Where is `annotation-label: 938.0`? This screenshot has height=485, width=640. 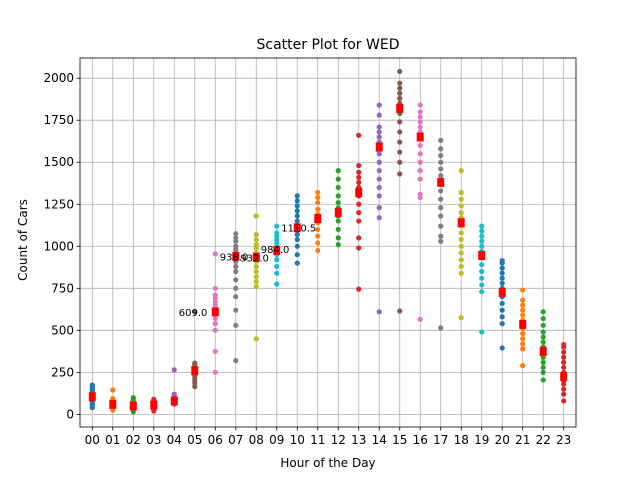
annotation-label: 938.0 is located at coordinates (234, 258).